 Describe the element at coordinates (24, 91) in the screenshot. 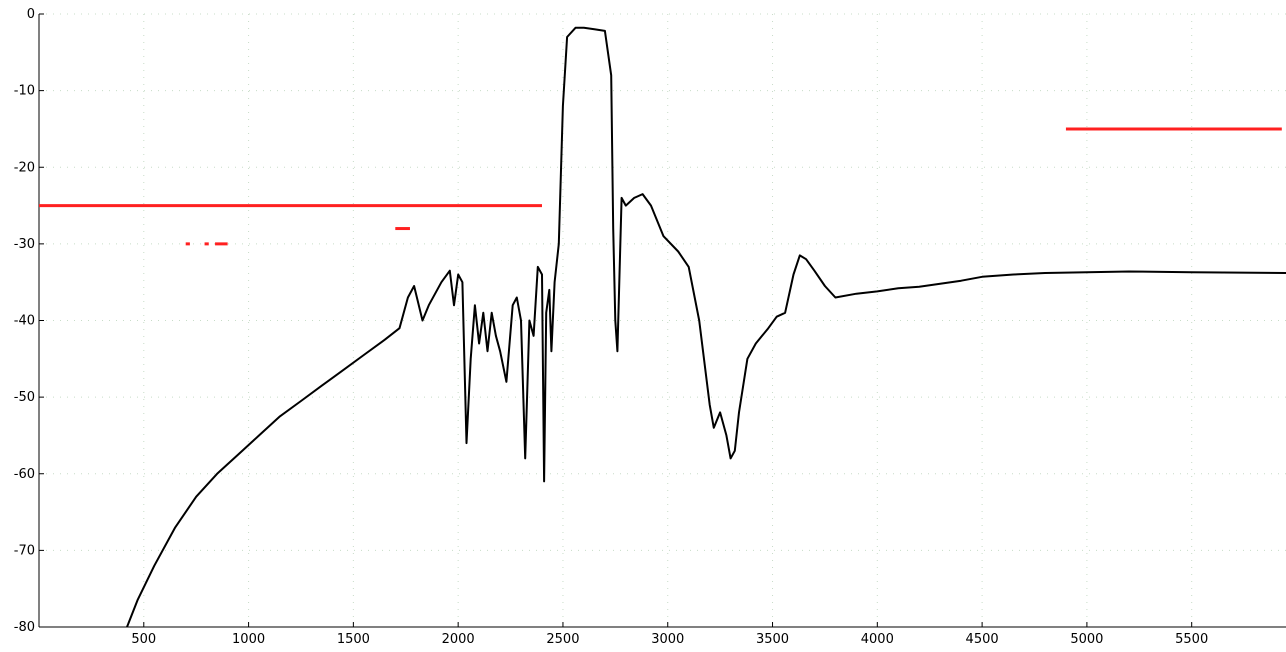

I see `y-tick-label: -10` at that location.